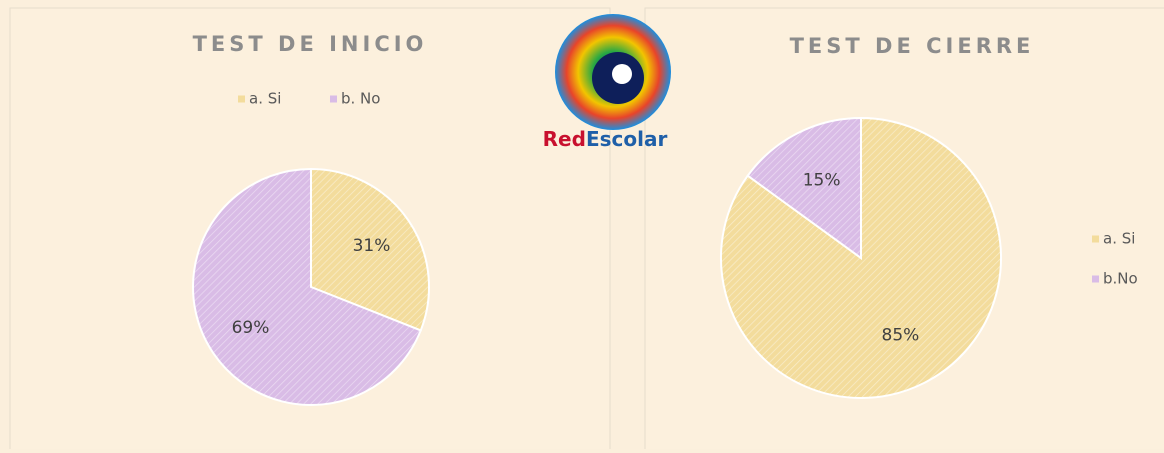 The height and width of the screenshot is (453, 1164). What do you see at coordinates (372, 246) in the screenshot?
I see `data-label: 31%` at bounding box center [372, 246].